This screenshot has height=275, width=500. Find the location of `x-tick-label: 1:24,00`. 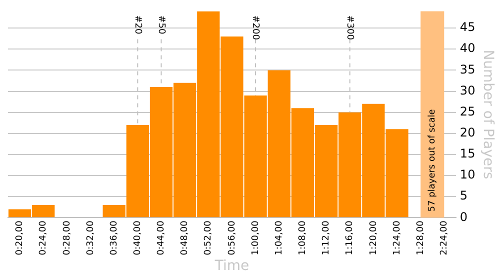

x-tick-label: 1:24,00 is located at coordinates (397, 238).